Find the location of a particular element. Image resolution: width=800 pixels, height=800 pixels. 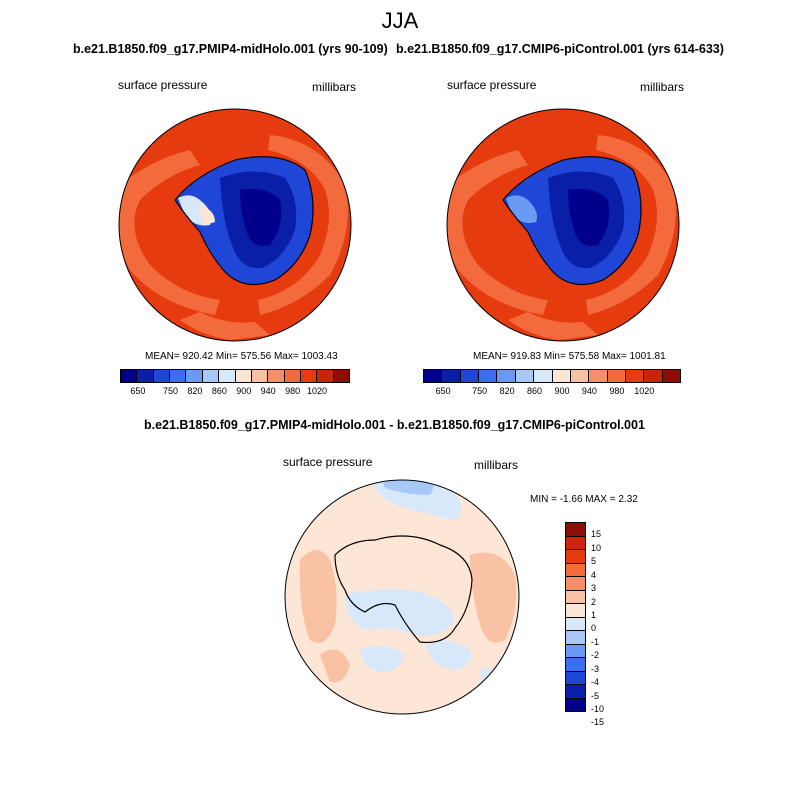

panel3-units: millibars is located at coordinates (496, 465).